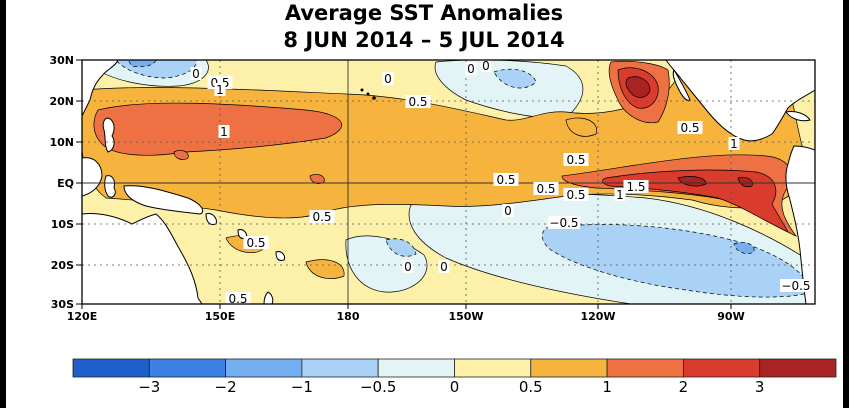 The image size is (849, 408). What do you see at coordinates (61, 60) in the screenshot?
I see `lat-label: 30N` at bounding box center [61, 60].